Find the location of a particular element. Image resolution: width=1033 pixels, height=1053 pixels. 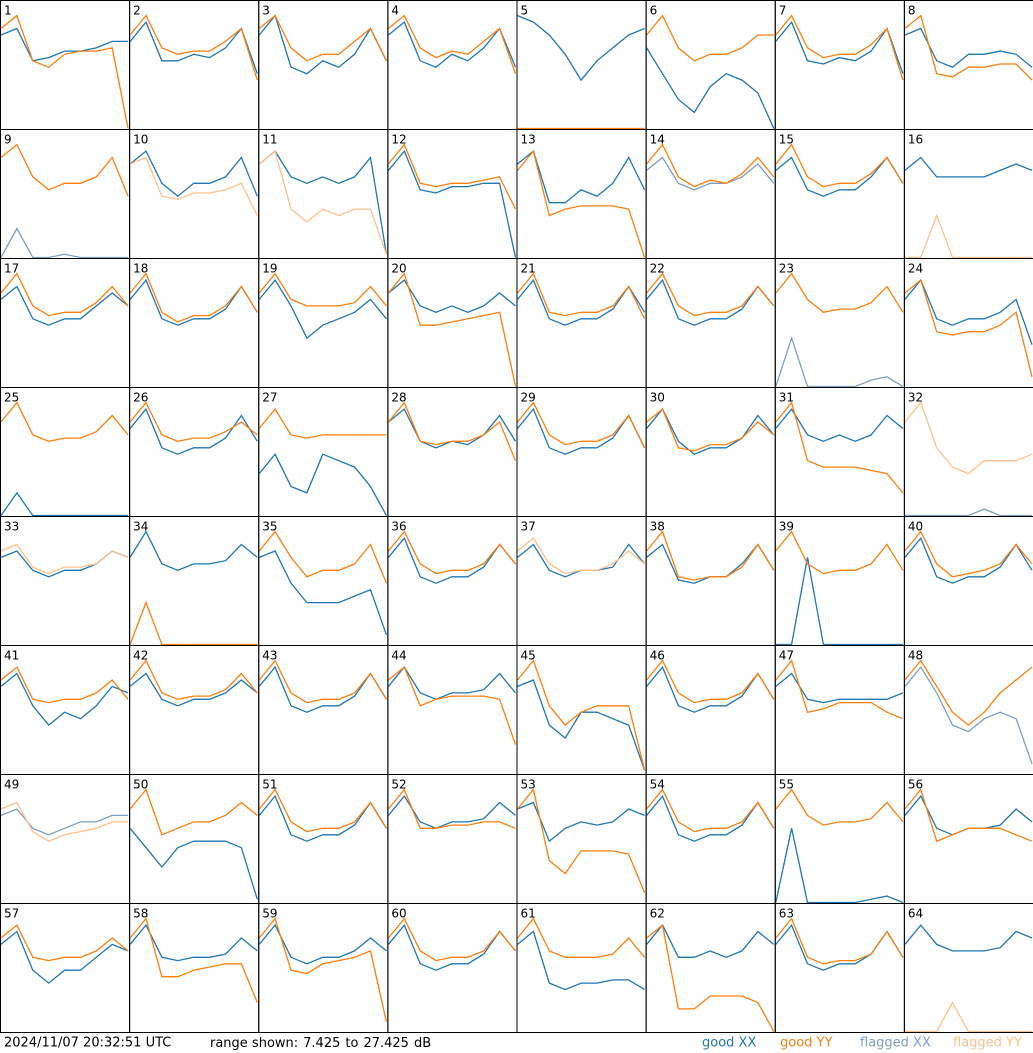

panel-label: 34 is located at coordinates (140, 527).